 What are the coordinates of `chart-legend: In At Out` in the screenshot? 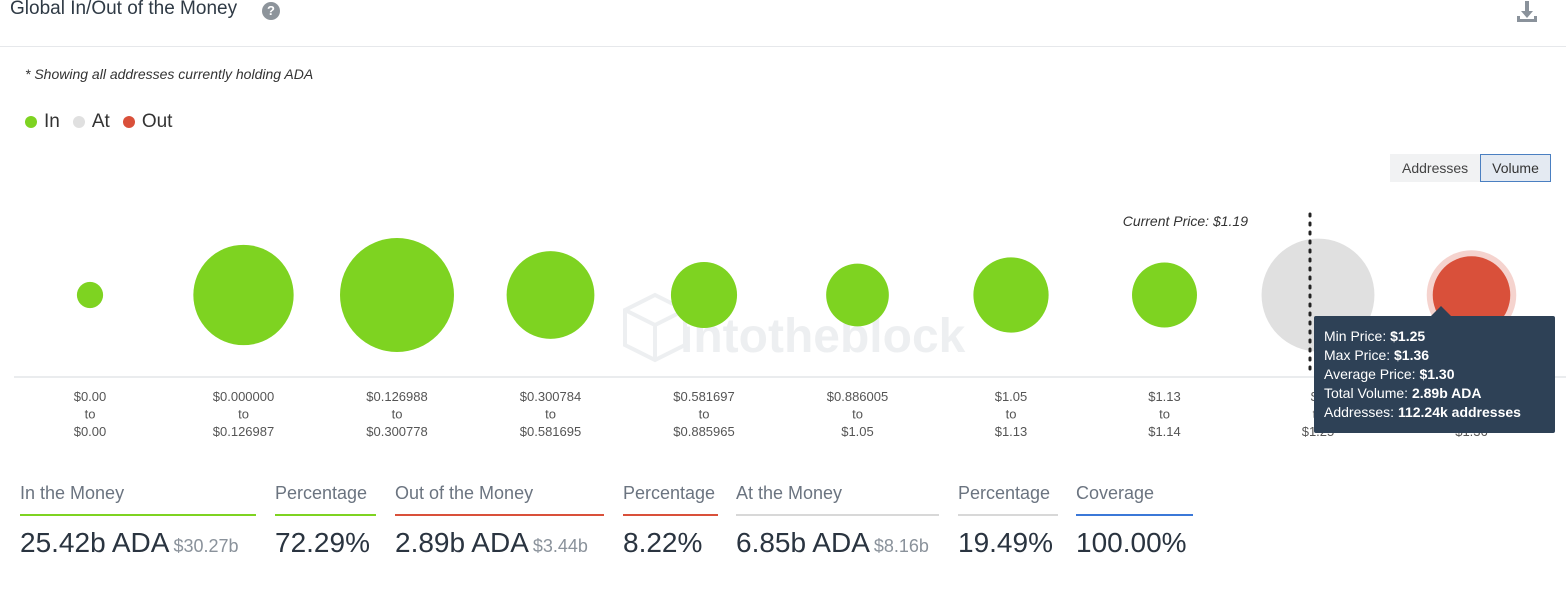 It's located at (105, 122).